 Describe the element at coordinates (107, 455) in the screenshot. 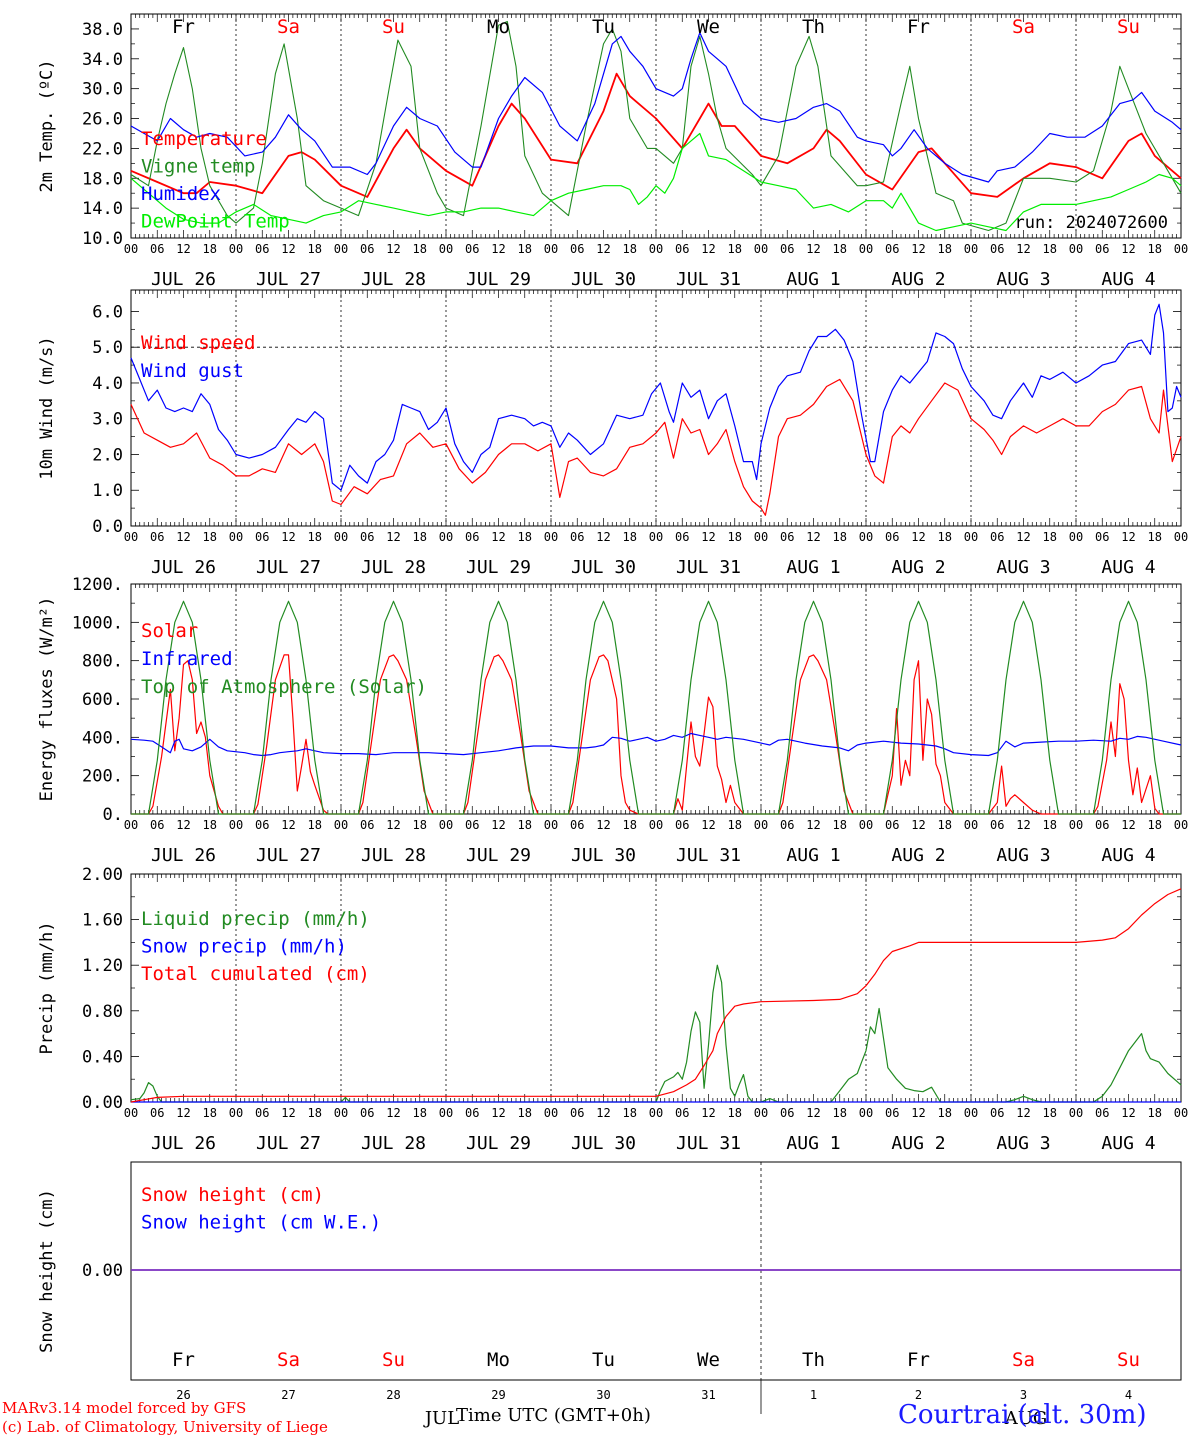

I see `y-tick-label: 2.0` at that location.